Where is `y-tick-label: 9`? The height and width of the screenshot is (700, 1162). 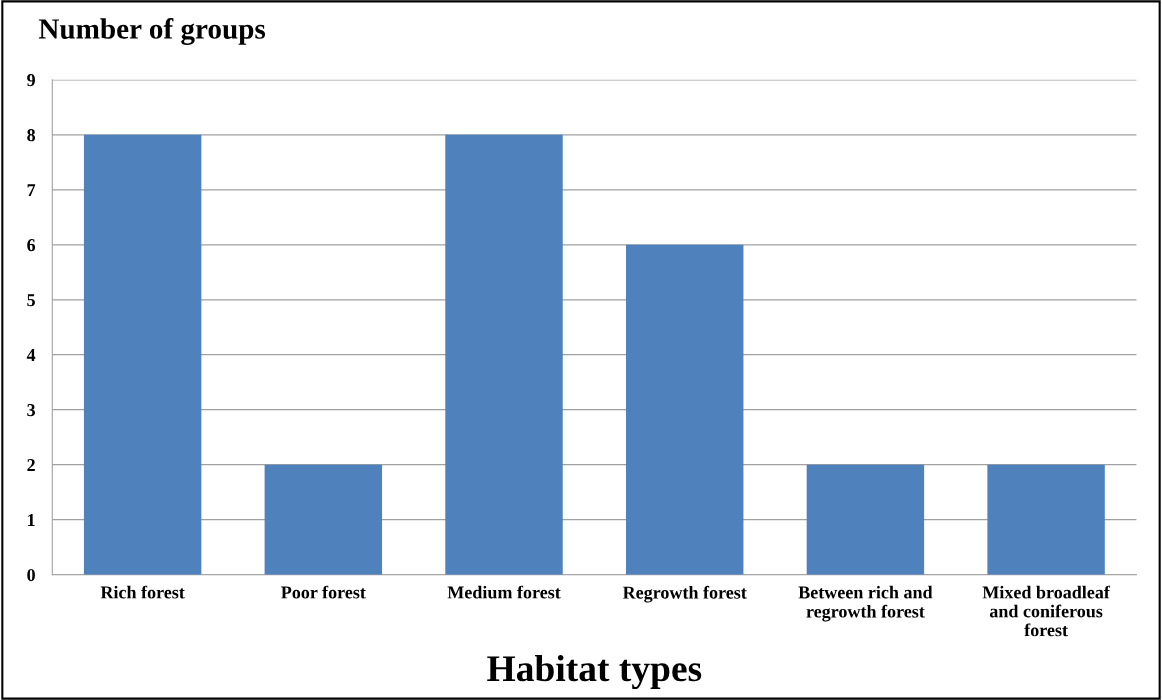 y-tick-label: 9 is located at coordinates (31, 80).